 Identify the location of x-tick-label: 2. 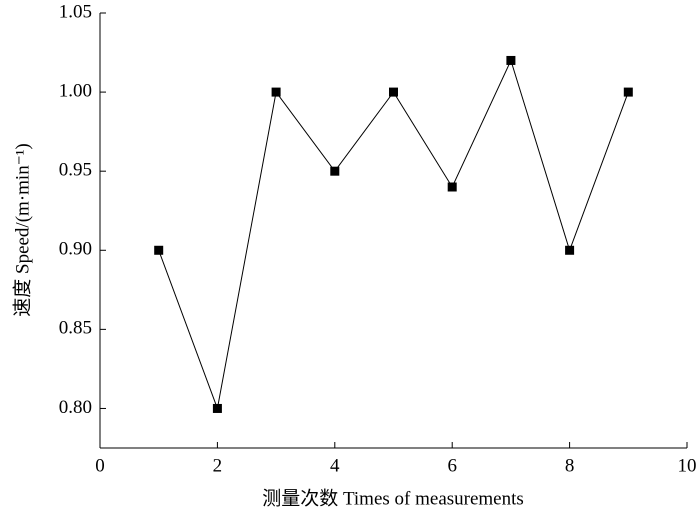
(218, 465).